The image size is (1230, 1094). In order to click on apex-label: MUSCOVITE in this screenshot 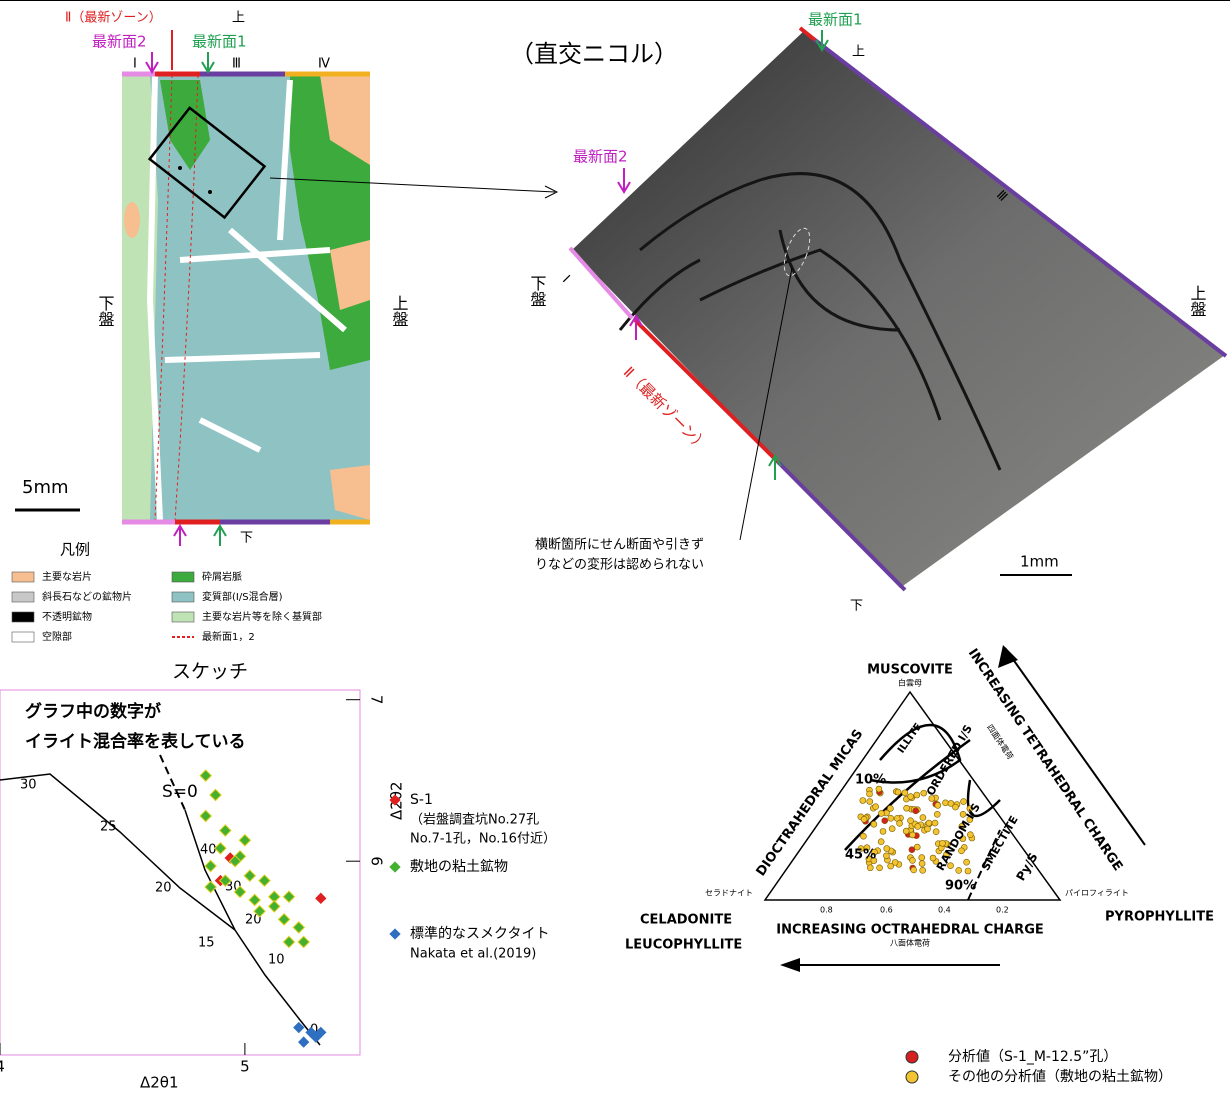, I will do `click(910, 670)`.